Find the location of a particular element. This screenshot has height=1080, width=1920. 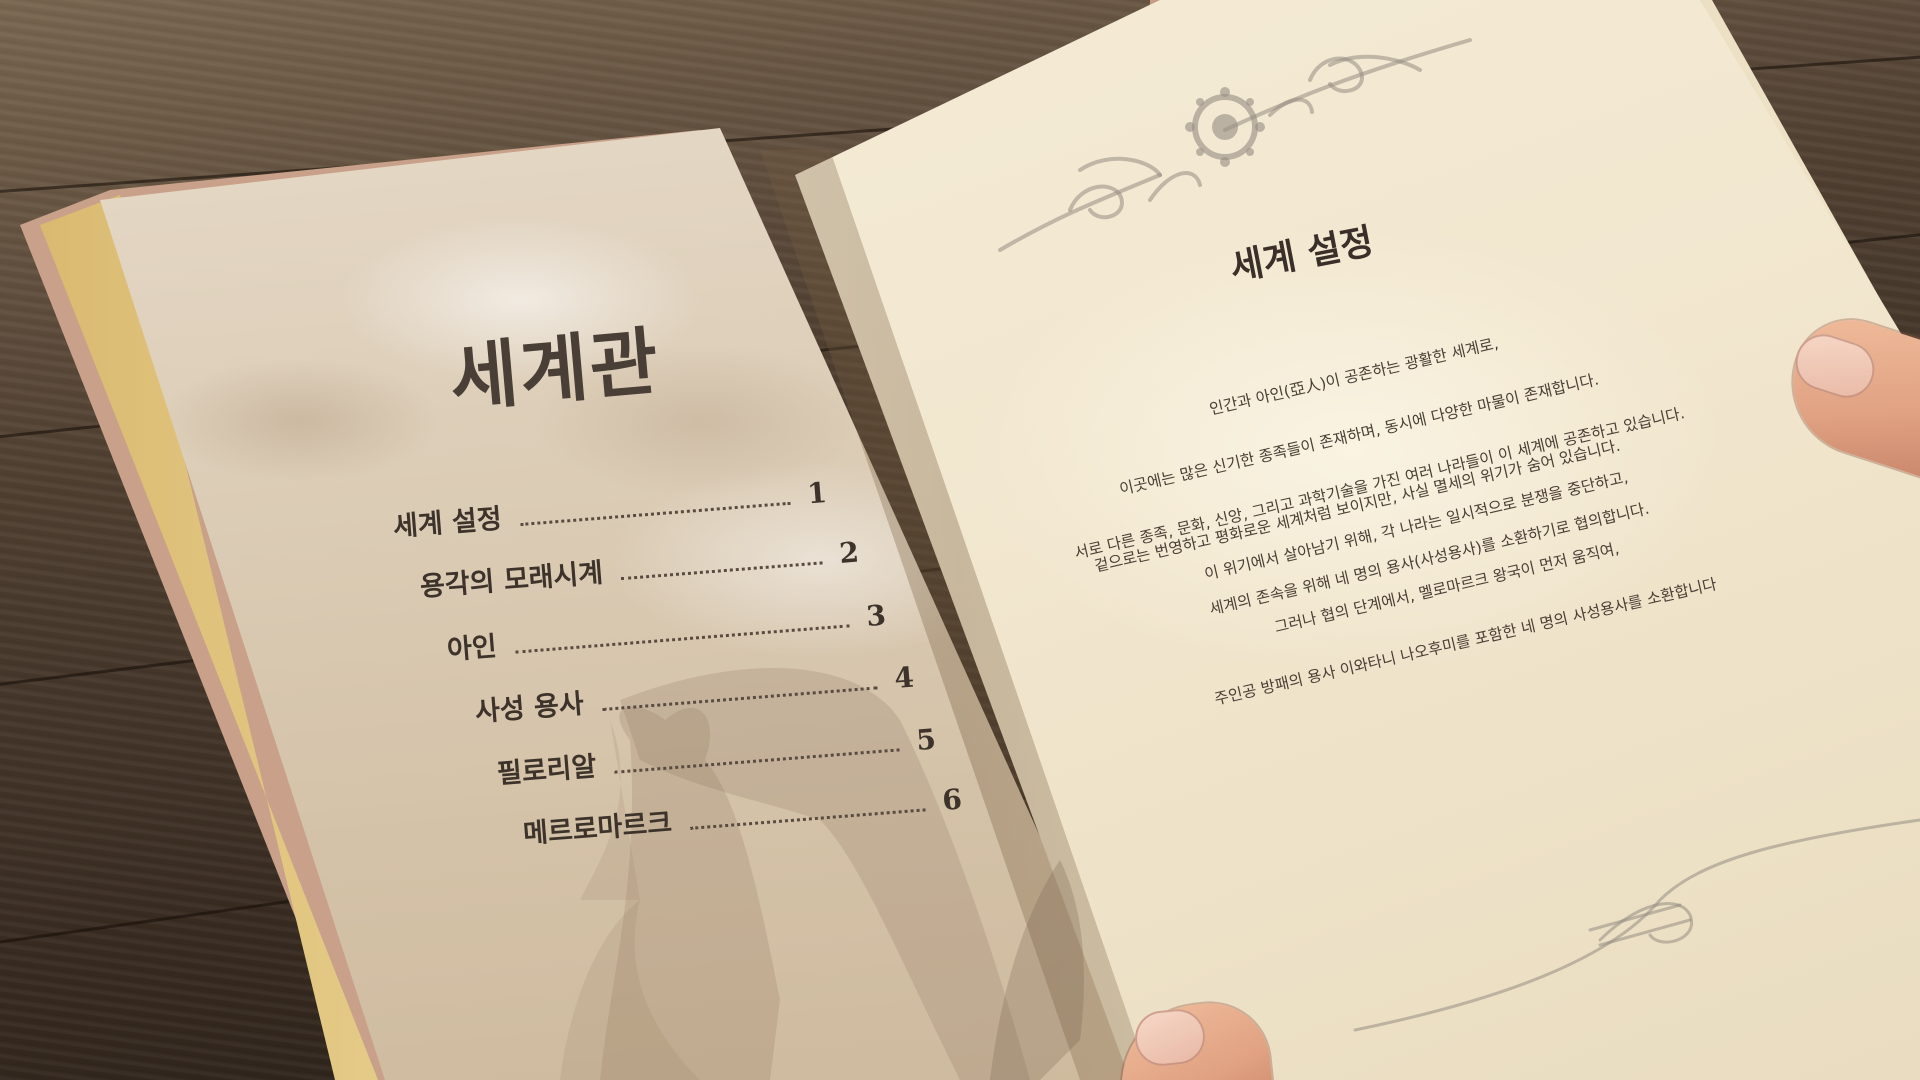

toc-item-label: 아인 is located at coordinates (472, 648).